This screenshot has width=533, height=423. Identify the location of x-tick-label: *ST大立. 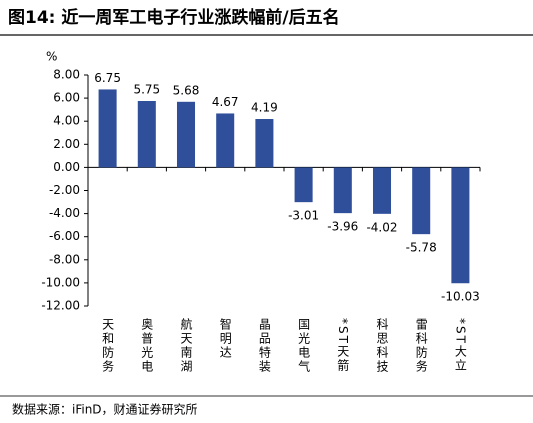
(460, 345).